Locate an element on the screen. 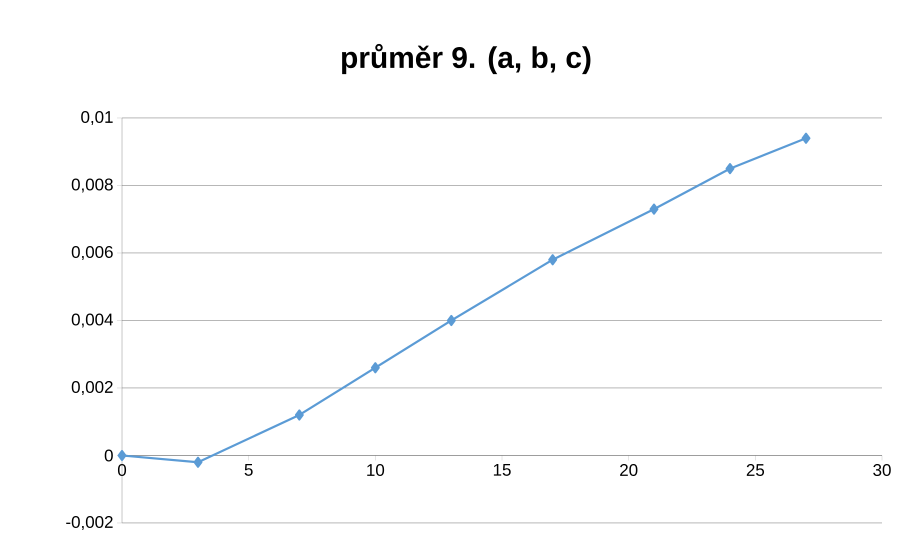 The width and height of the screenshot is (916, 549). x-tick-label: 20 is located at coordinates (629, 470).